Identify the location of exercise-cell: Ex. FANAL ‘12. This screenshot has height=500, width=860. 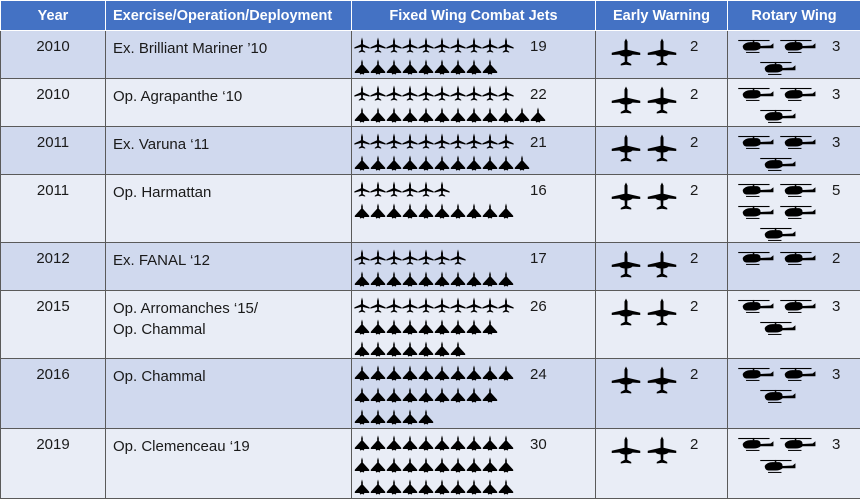
(228, 266).